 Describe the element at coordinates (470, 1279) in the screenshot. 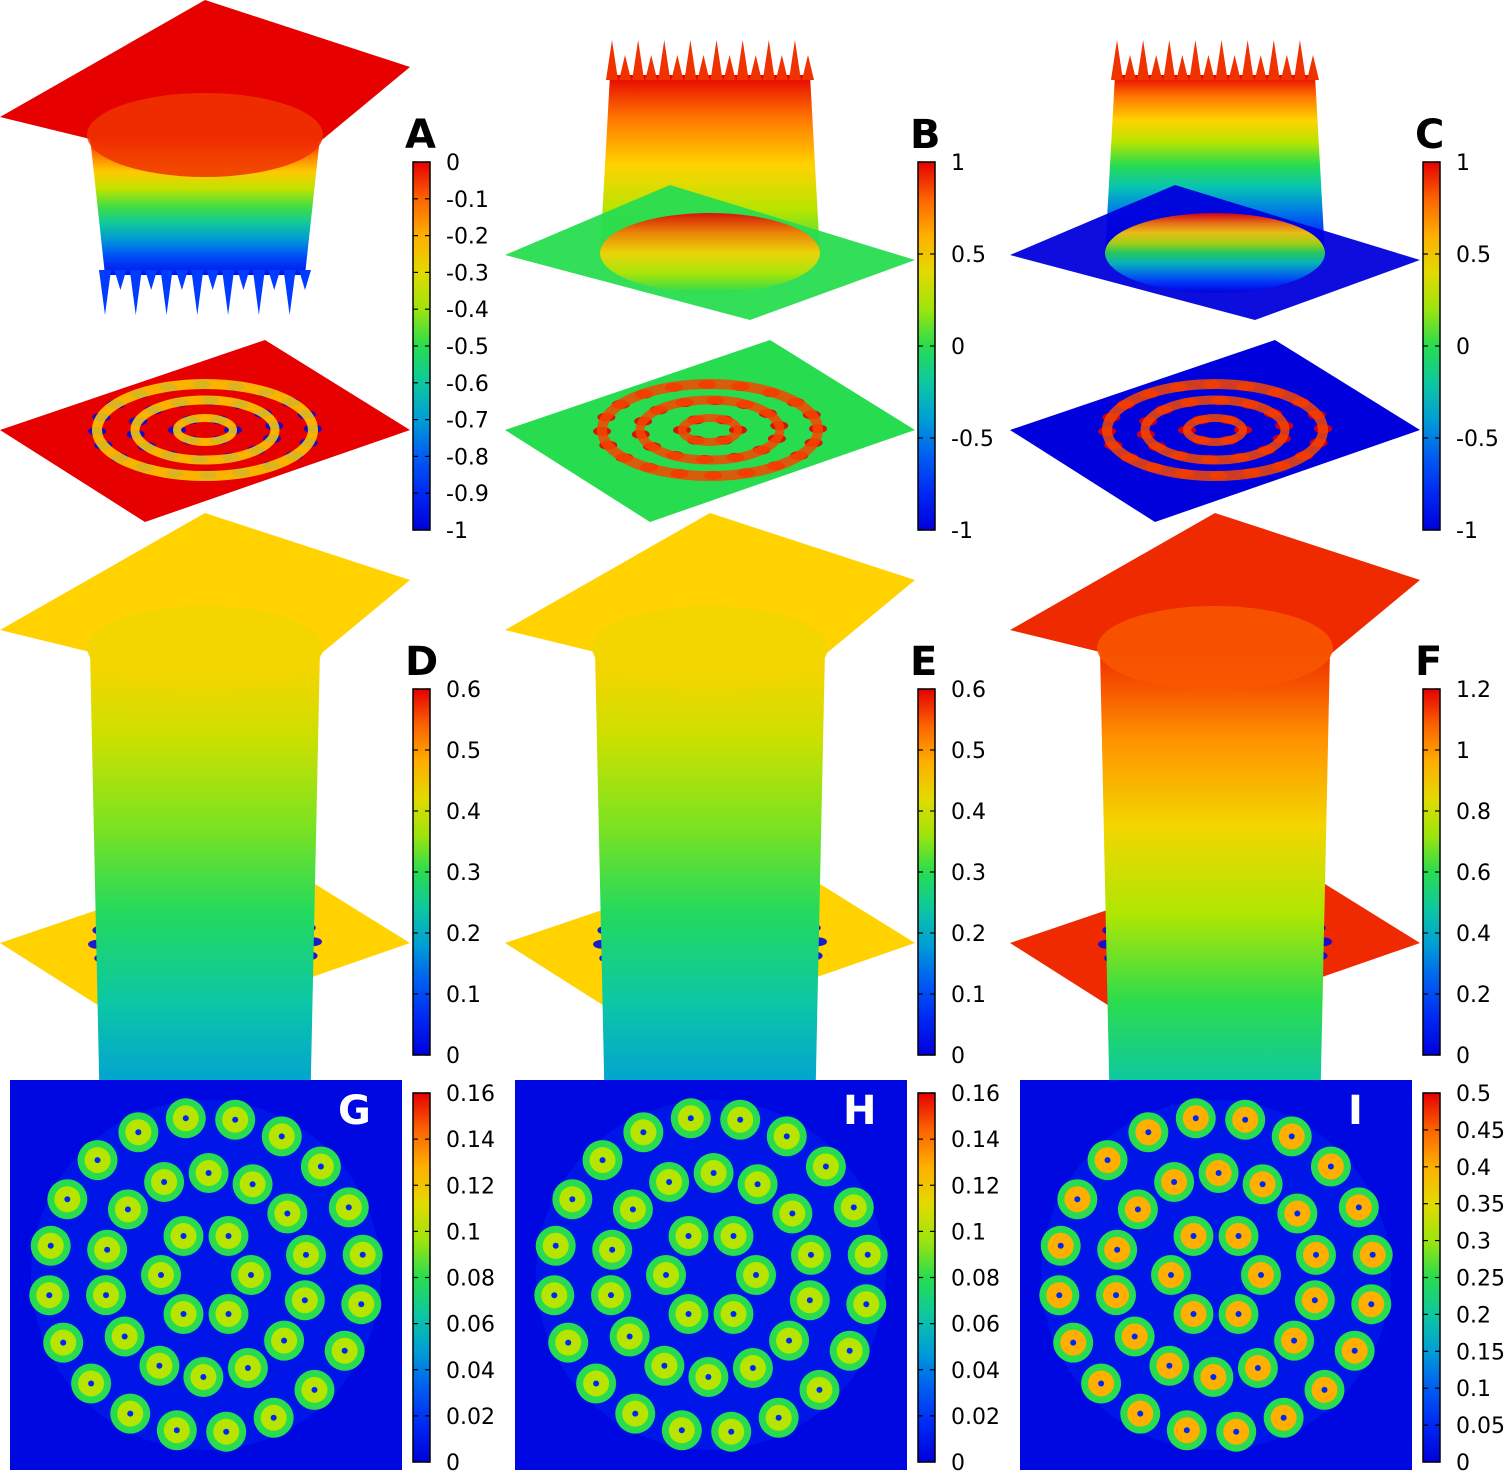

I see `colorbar-tick-label: 0.08` at that location.